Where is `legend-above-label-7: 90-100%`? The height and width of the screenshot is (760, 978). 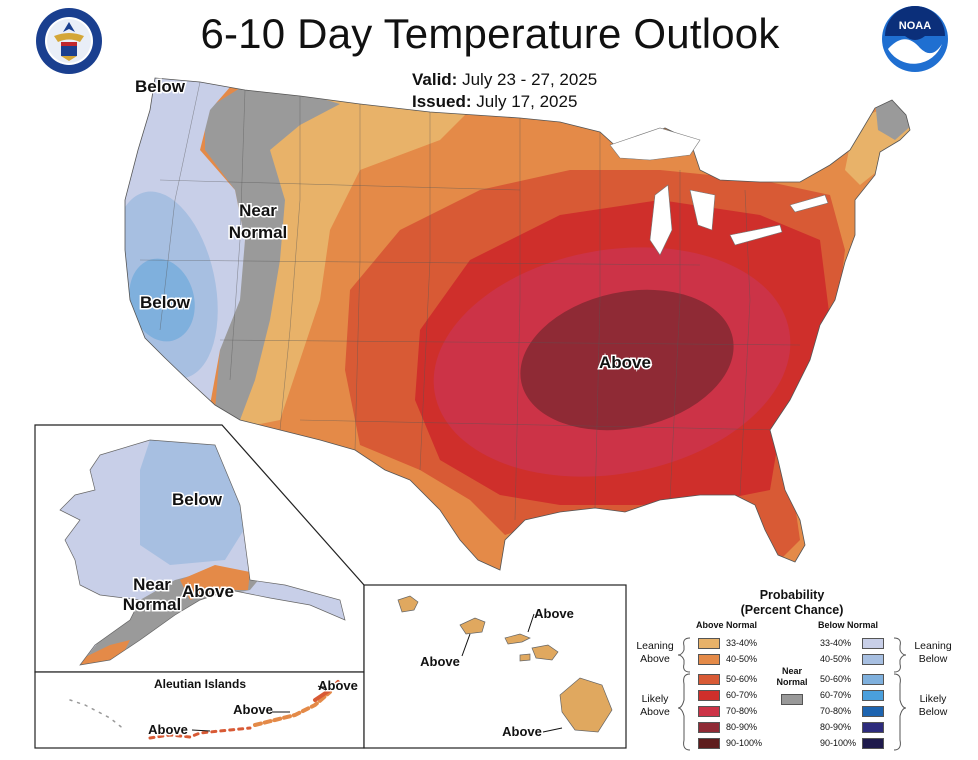 legend-above-label-7: 90-100% is located at coordinates (744, 743).